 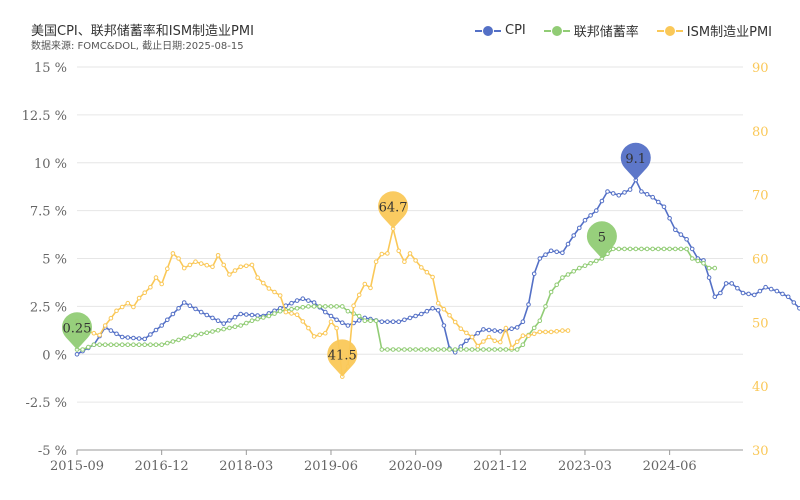 What do you see at coordinates (54, 355) in the screenshot?
I see `y-left-tick-label: 0 %` at bounding box center [54, 355].